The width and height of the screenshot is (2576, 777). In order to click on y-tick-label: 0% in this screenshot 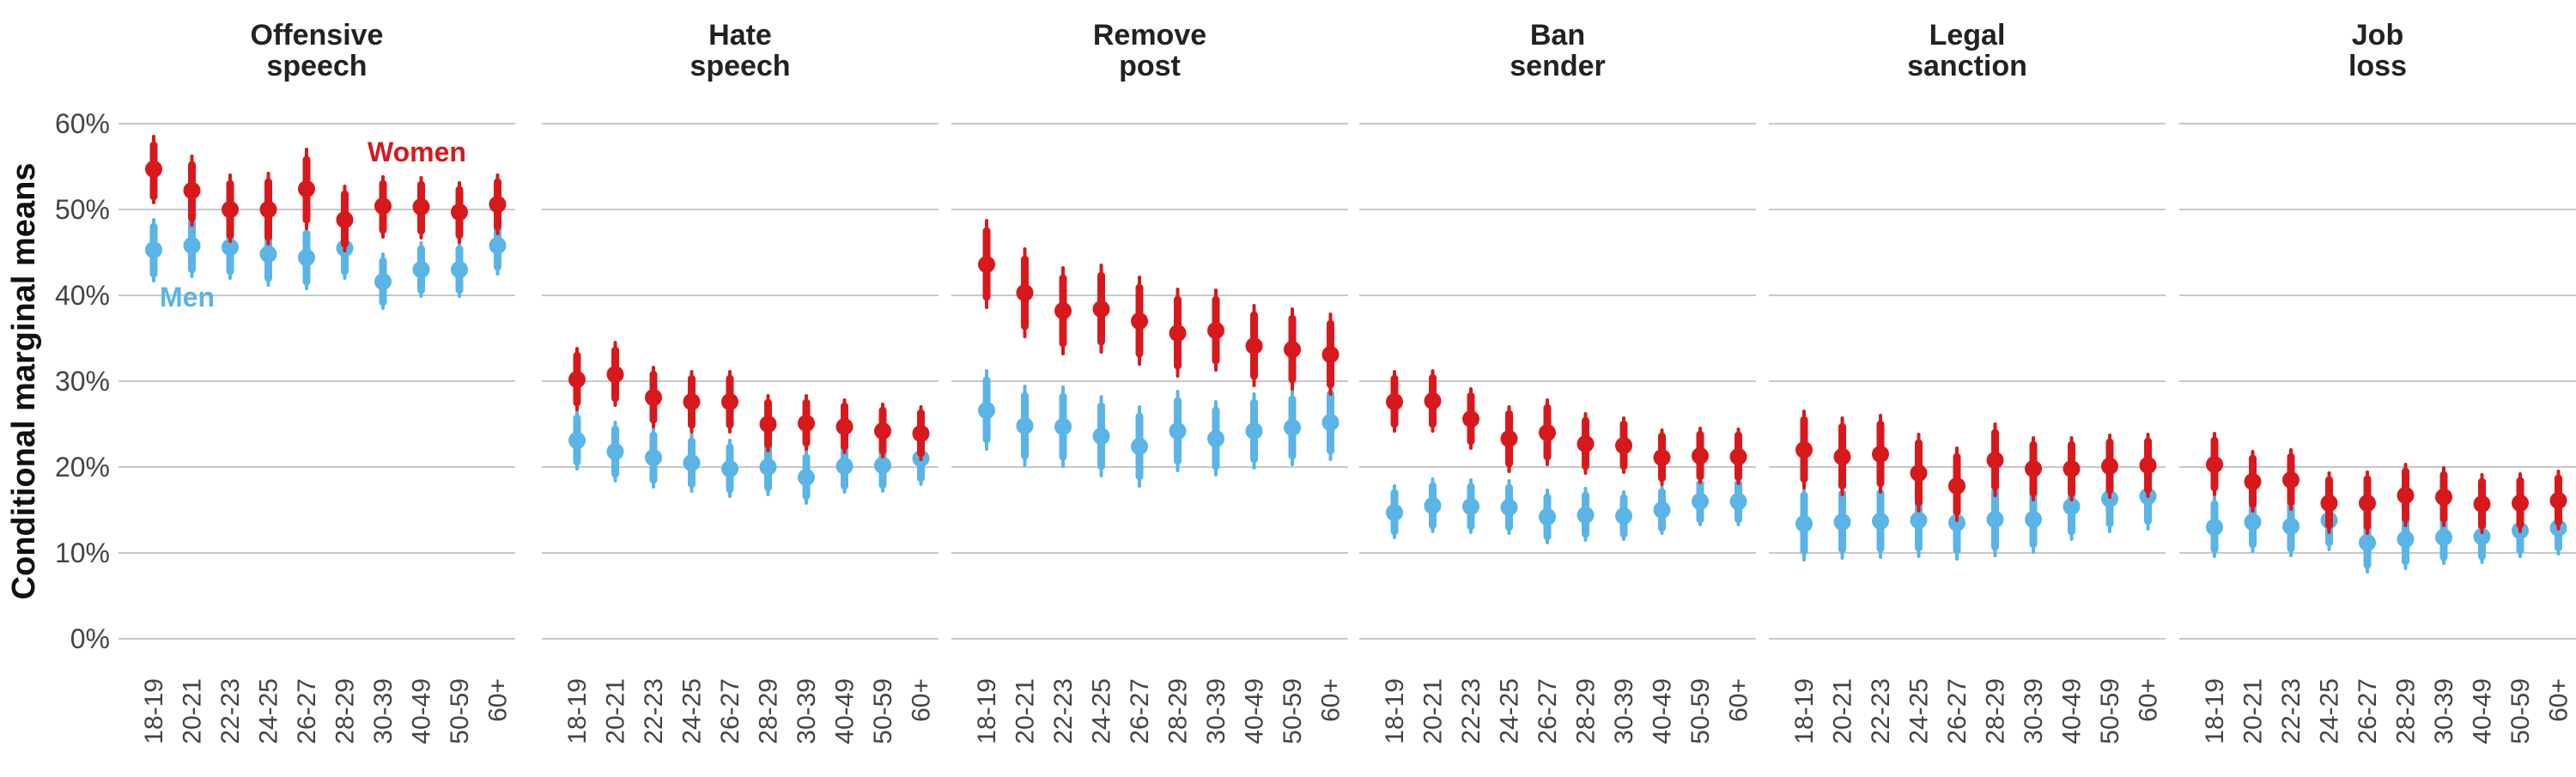, I will do `click(90, 638)`.